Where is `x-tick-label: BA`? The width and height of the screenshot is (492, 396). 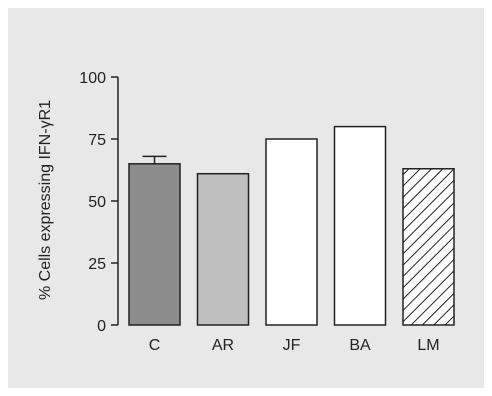 x-tick-label: BA is located at coordinates (360, 345).